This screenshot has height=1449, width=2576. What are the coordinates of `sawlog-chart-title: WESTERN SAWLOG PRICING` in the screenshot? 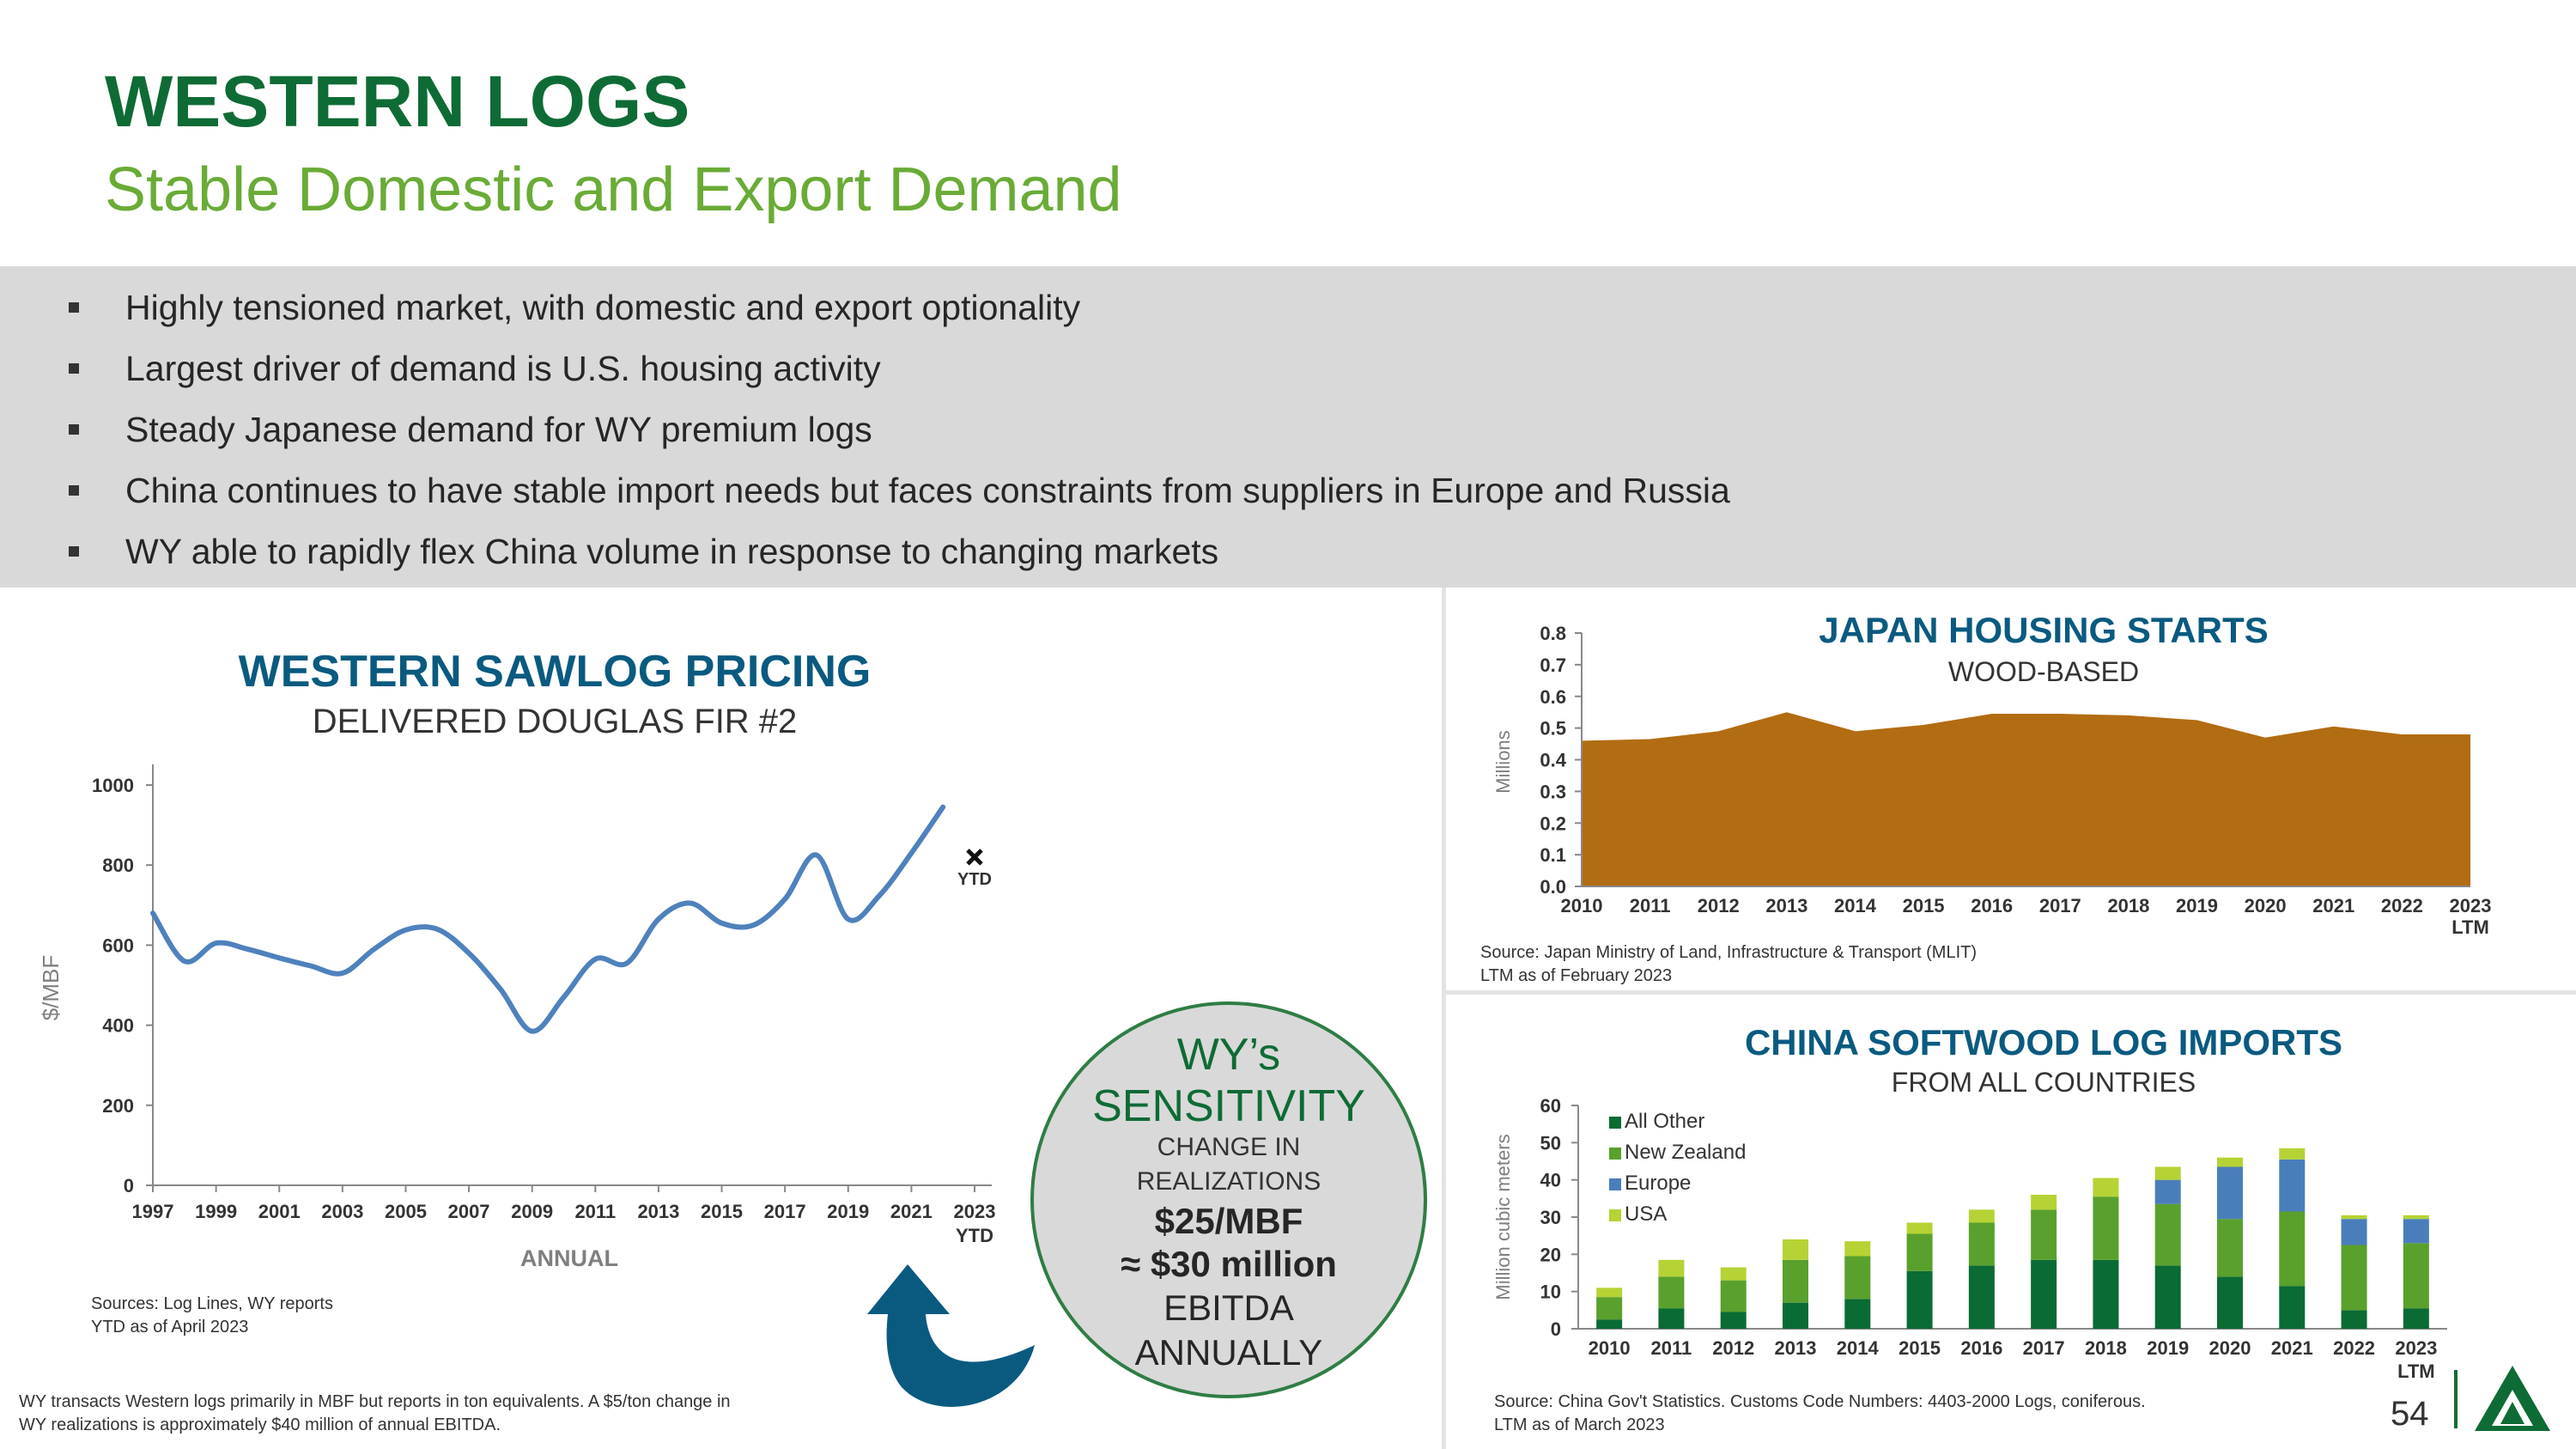 It's located at (555, 672).